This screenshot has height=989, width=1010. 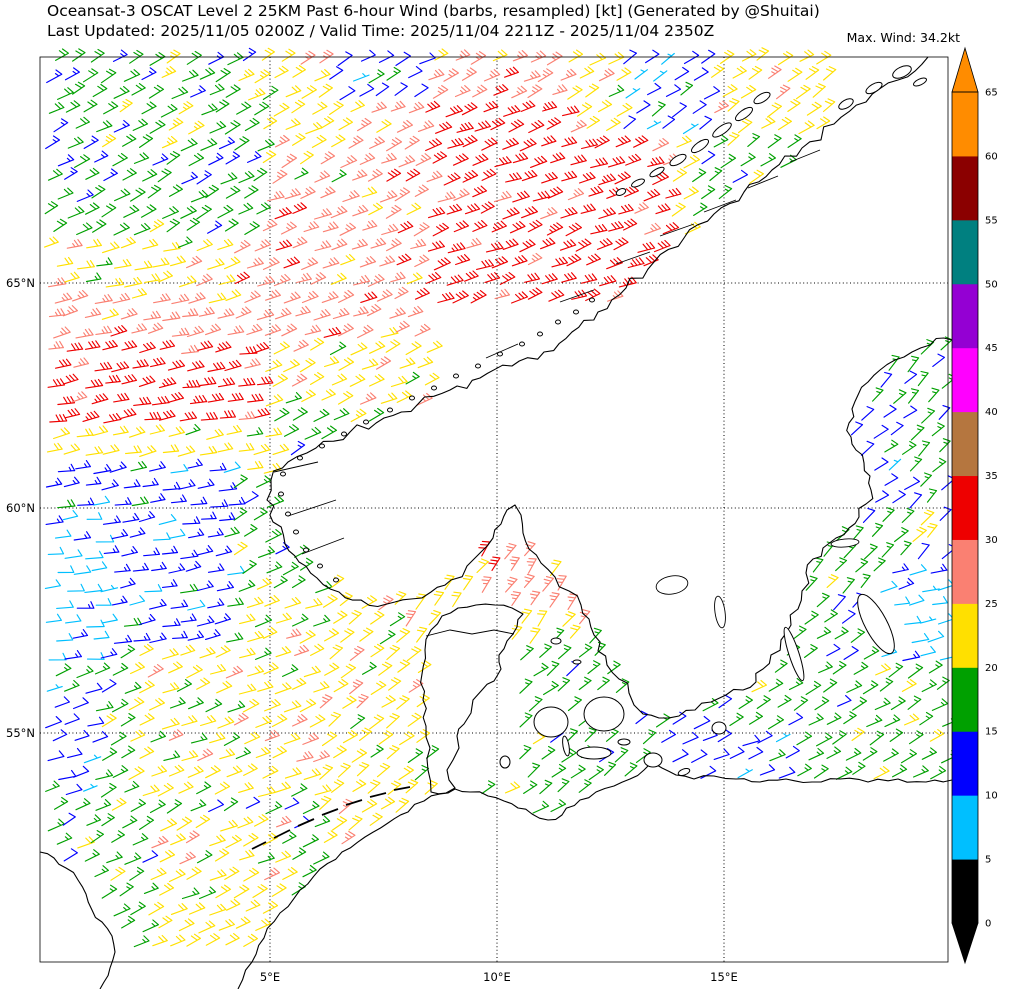 I want to click on lat-tick-label: 65°N, so click(x=20, y=283).